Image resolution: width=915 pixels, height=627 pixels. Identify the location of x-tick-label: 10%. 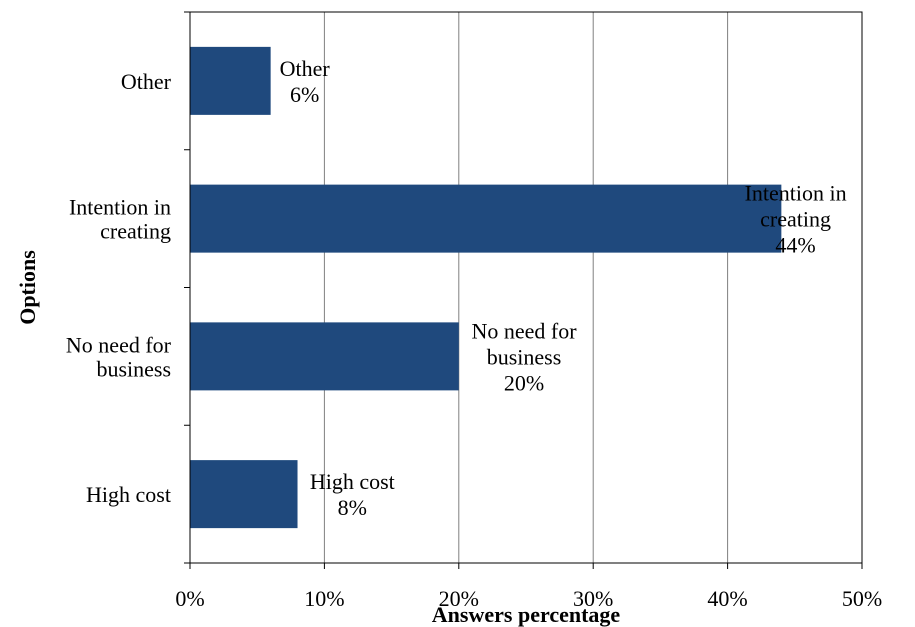
(324, 598).